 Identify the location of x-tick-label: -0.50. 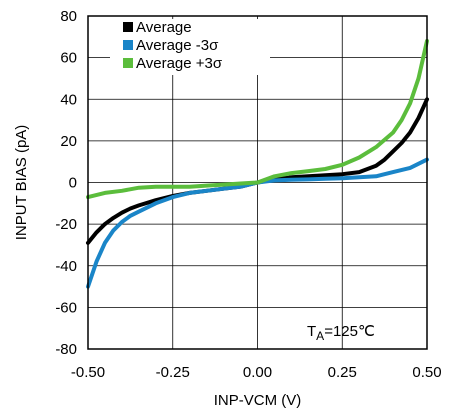
(88, 372).